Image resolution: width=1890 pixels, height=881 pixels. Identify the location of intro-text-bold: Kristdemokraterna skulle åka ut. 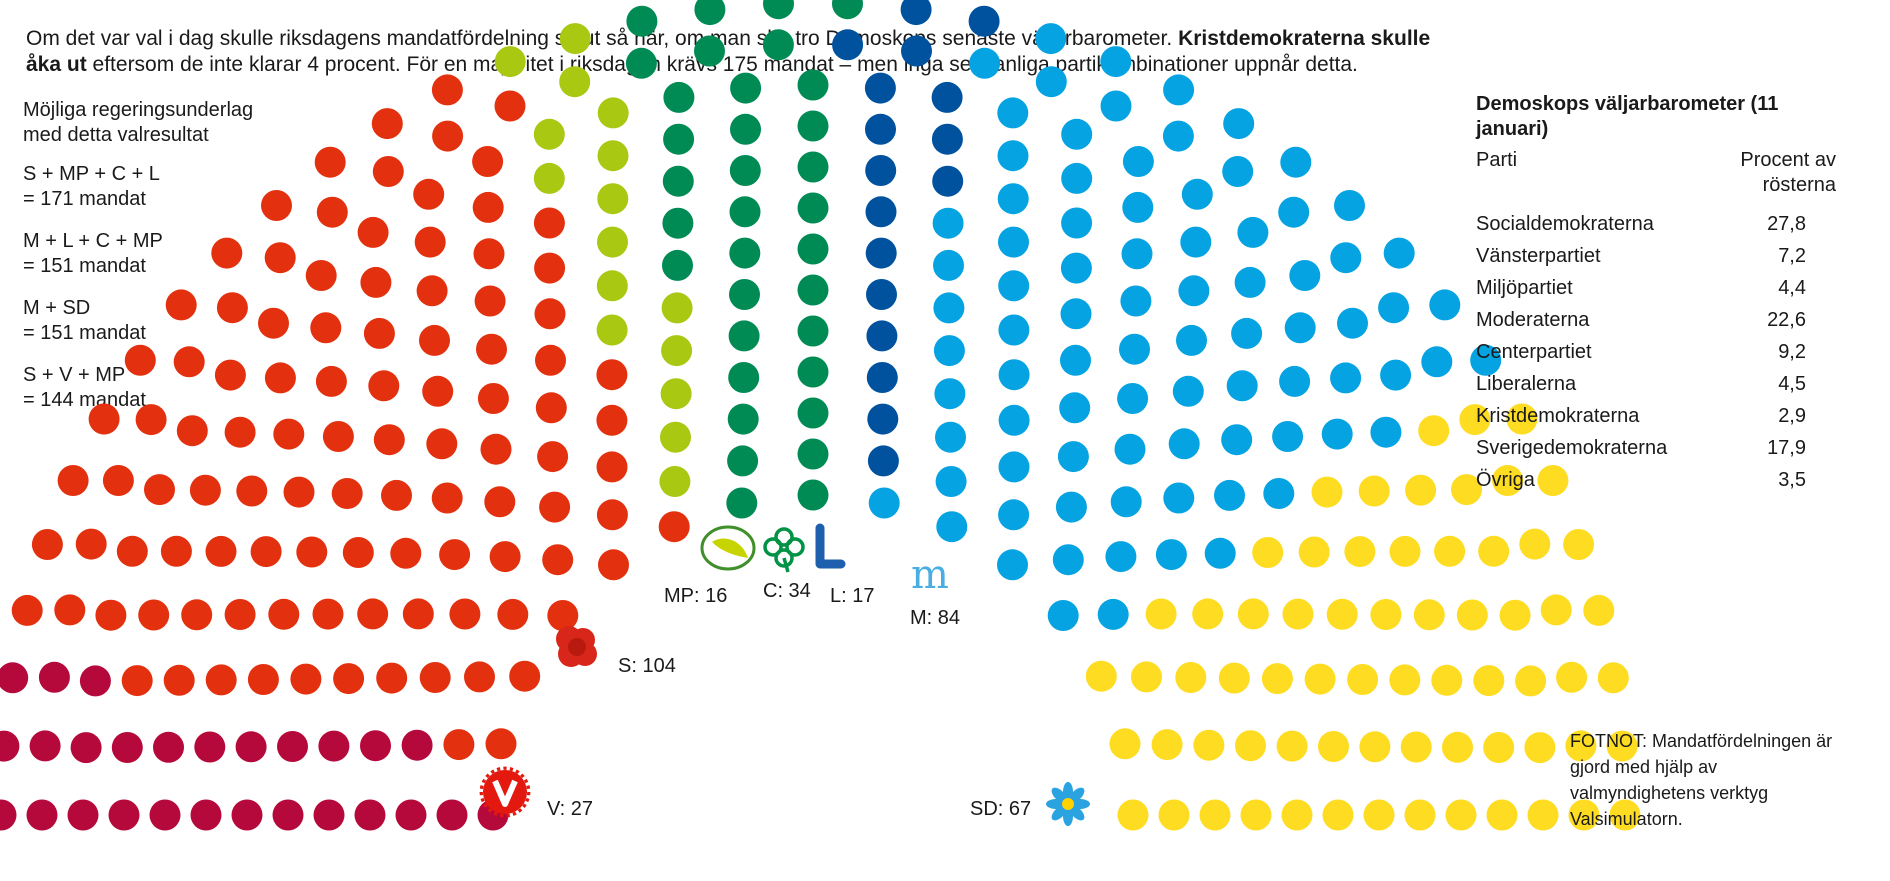
(728, 51).